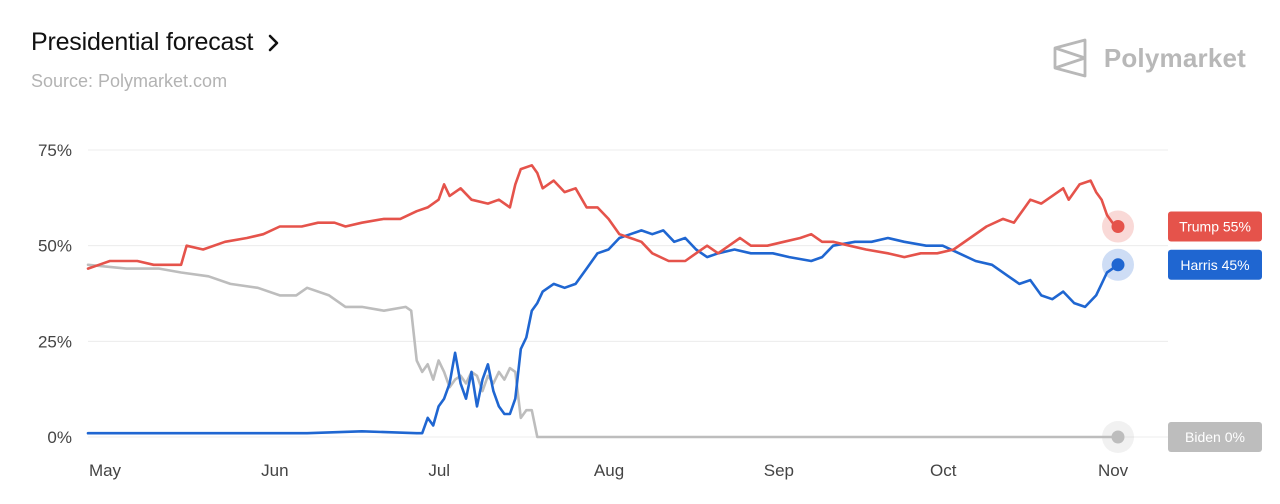 The image size is (1280, 504). I want to click on end-markers, so click(1118, 331).